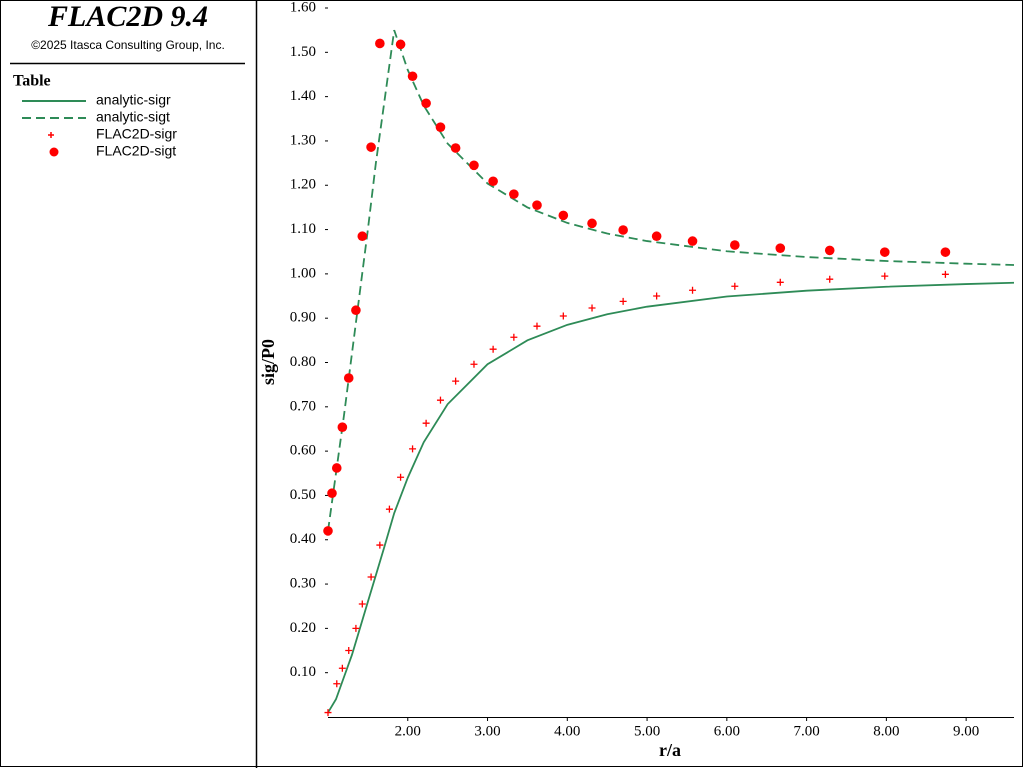 The height and width of the screenshot is (773, 1024). What do you see at coordinates (303, 229) in the screenshot?
I see `y-tick-label: 1.10` at bounding box center [303, 229].